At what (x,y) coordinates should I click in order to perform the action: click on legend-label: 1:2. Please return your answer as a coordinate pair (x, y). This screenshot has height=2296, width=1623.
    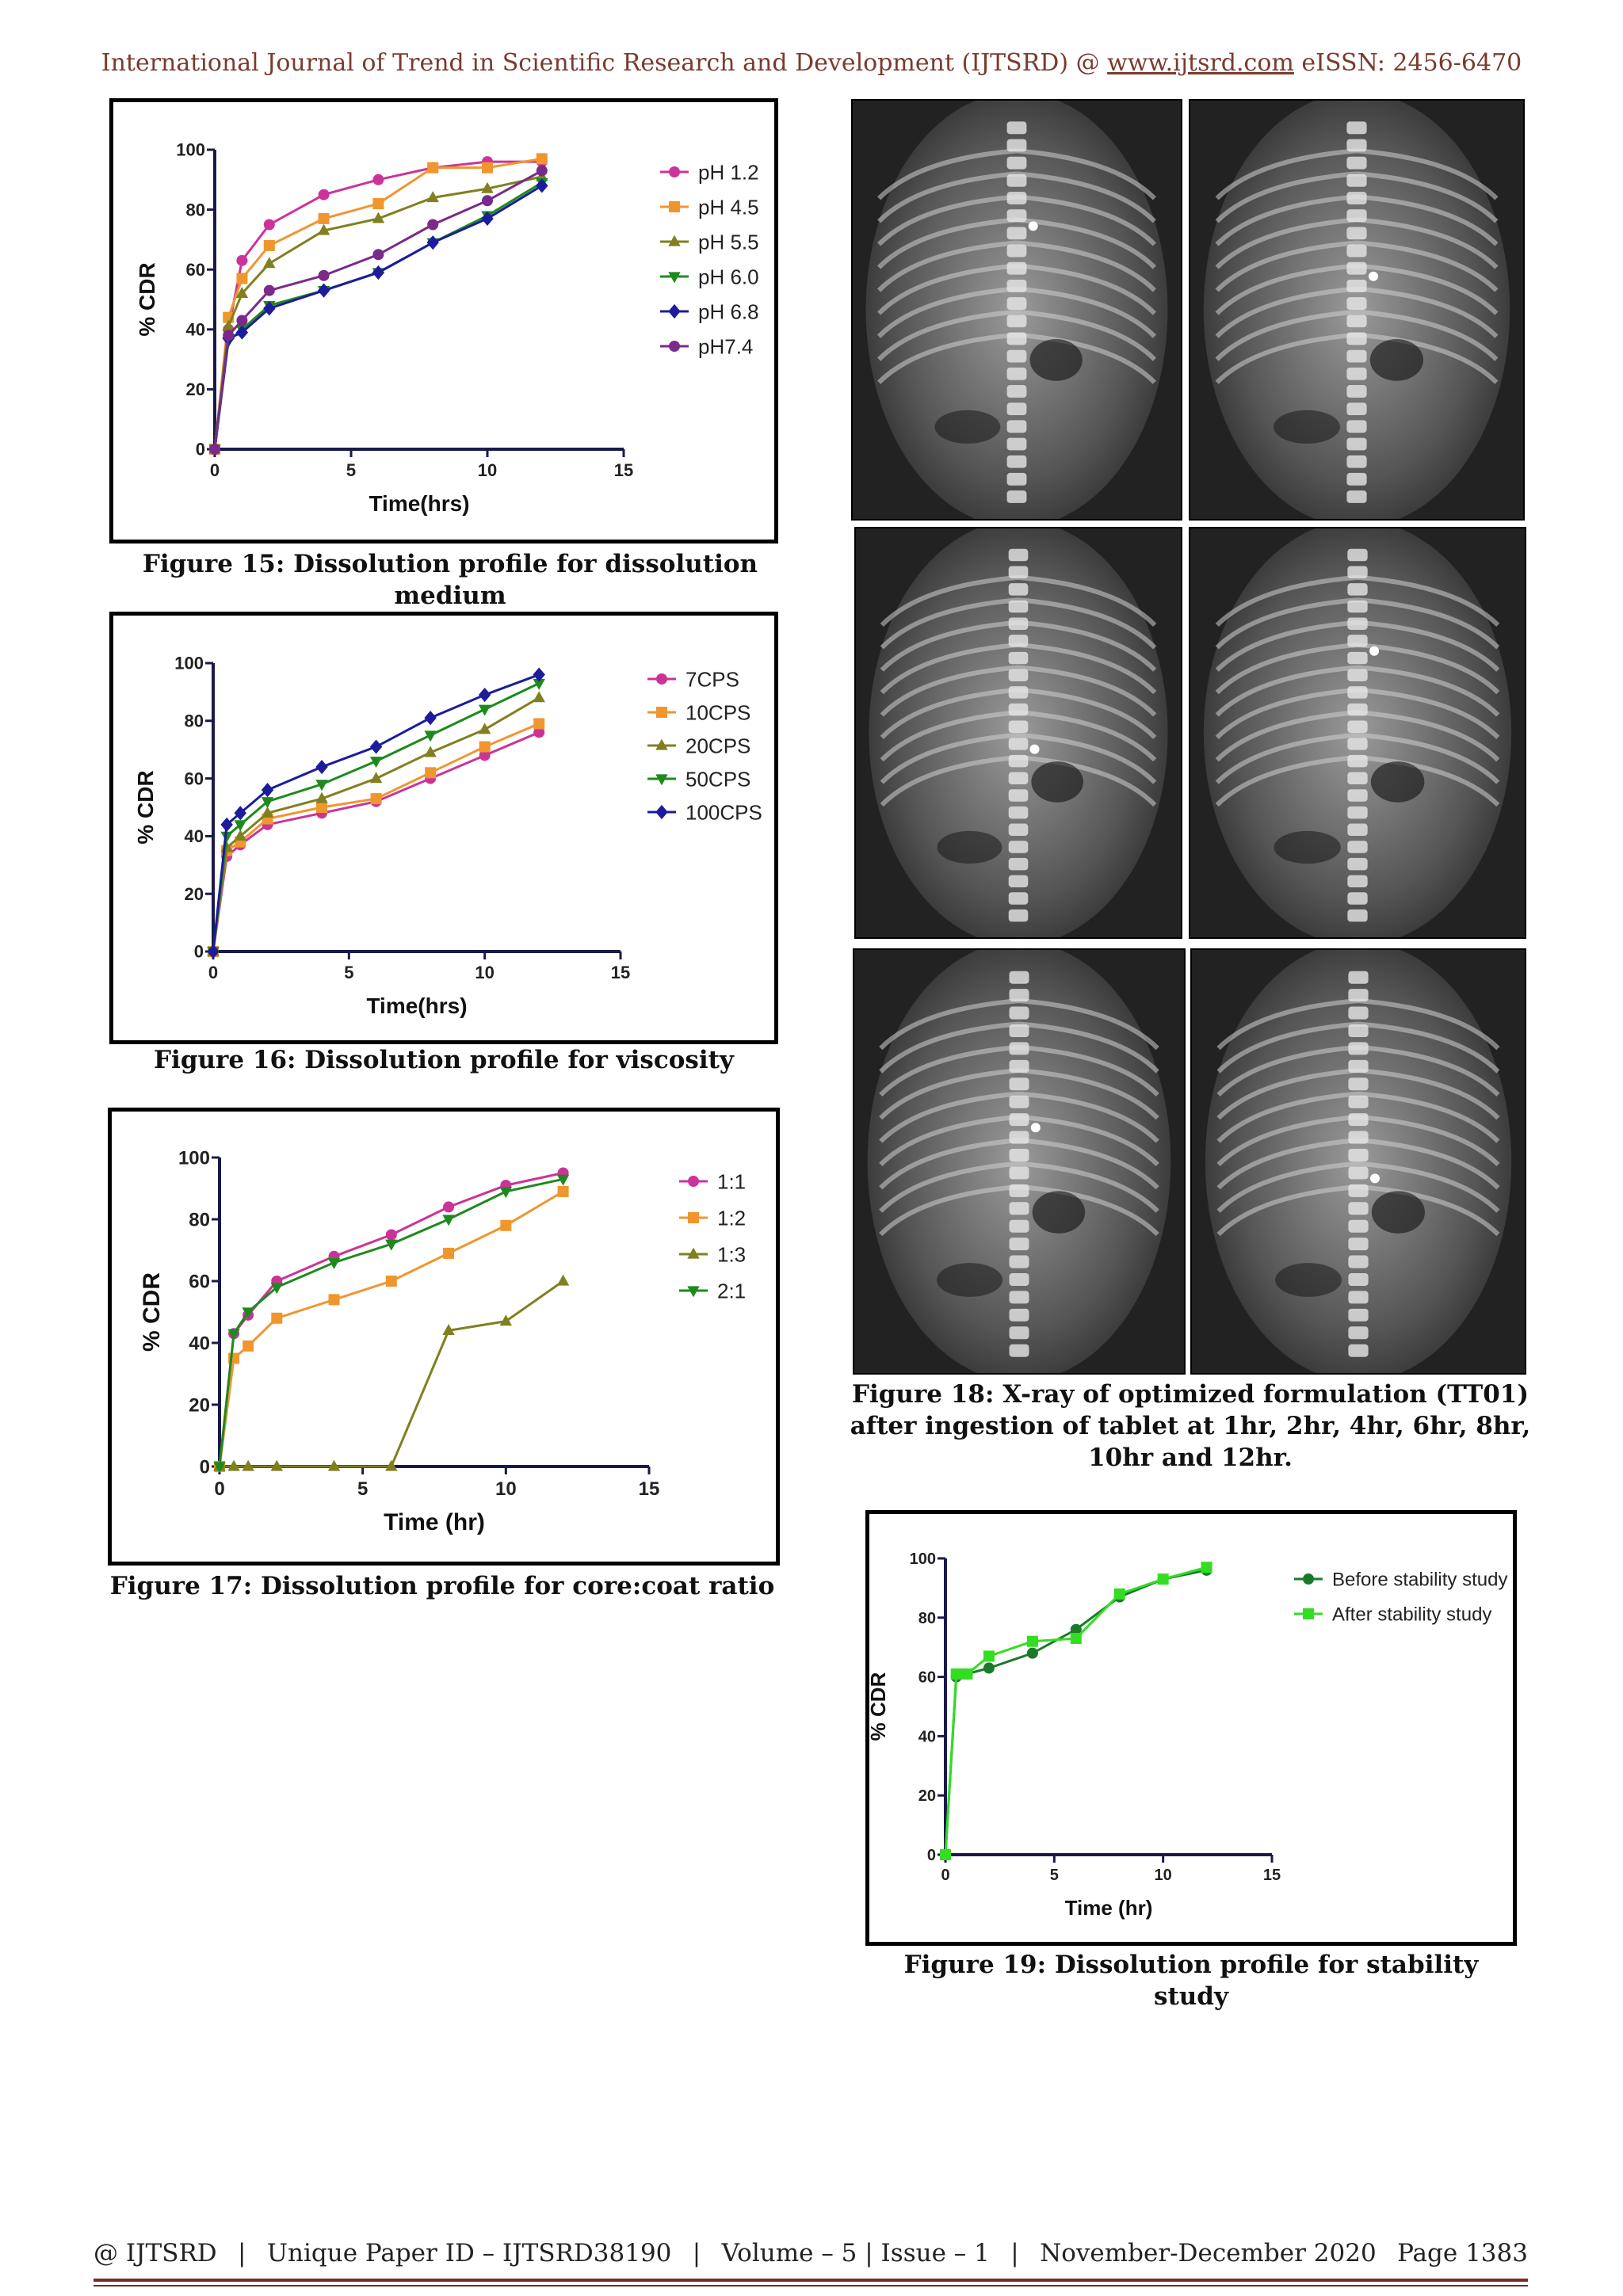
    Looking at the image, I should click on (731, 1218).